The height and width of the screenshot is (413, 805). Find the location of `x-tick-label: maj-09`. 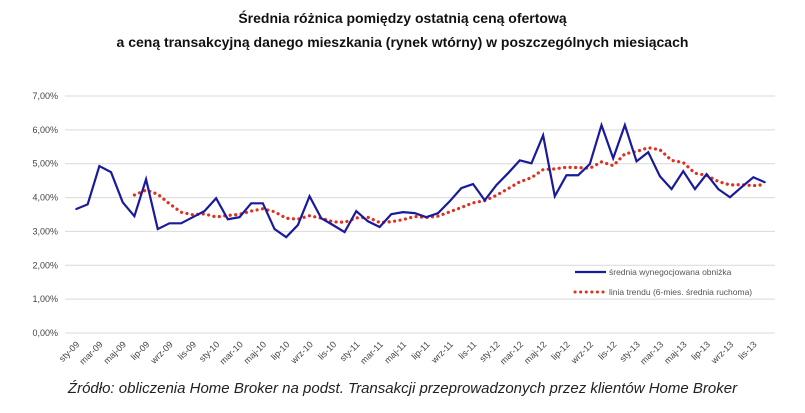

x-tick-label: maj-09 is located at coordinates (115, 352).